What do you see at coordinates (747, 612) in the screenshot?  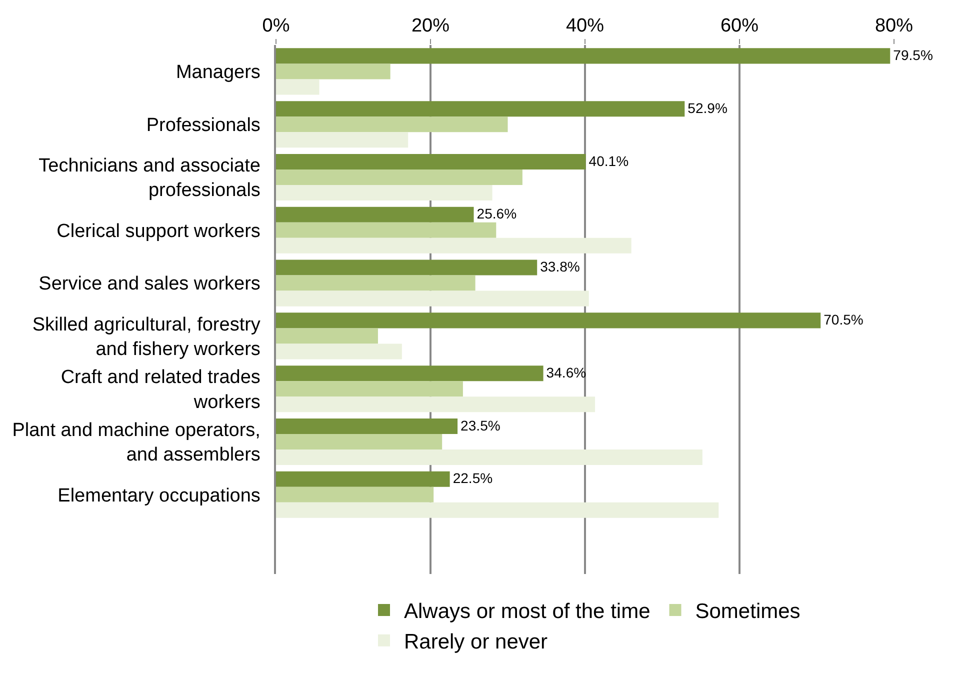 I see `legend-label: Sometimes` at bounding box center [747, 612].